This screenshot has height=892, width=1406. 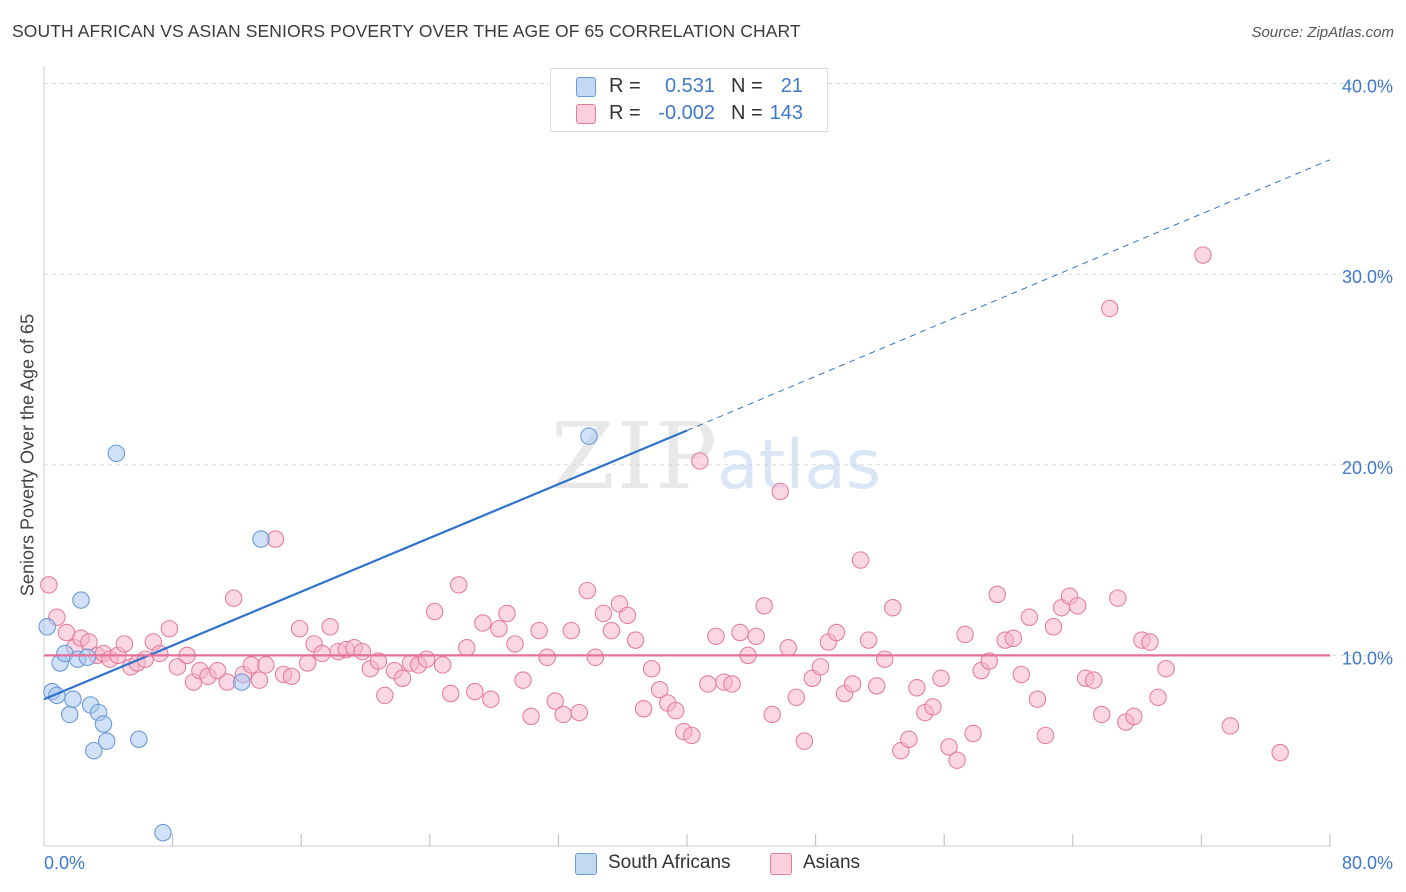 I want to click on legend-row-asians: R = -0.002 N = 143, so click(x=689, y=114).